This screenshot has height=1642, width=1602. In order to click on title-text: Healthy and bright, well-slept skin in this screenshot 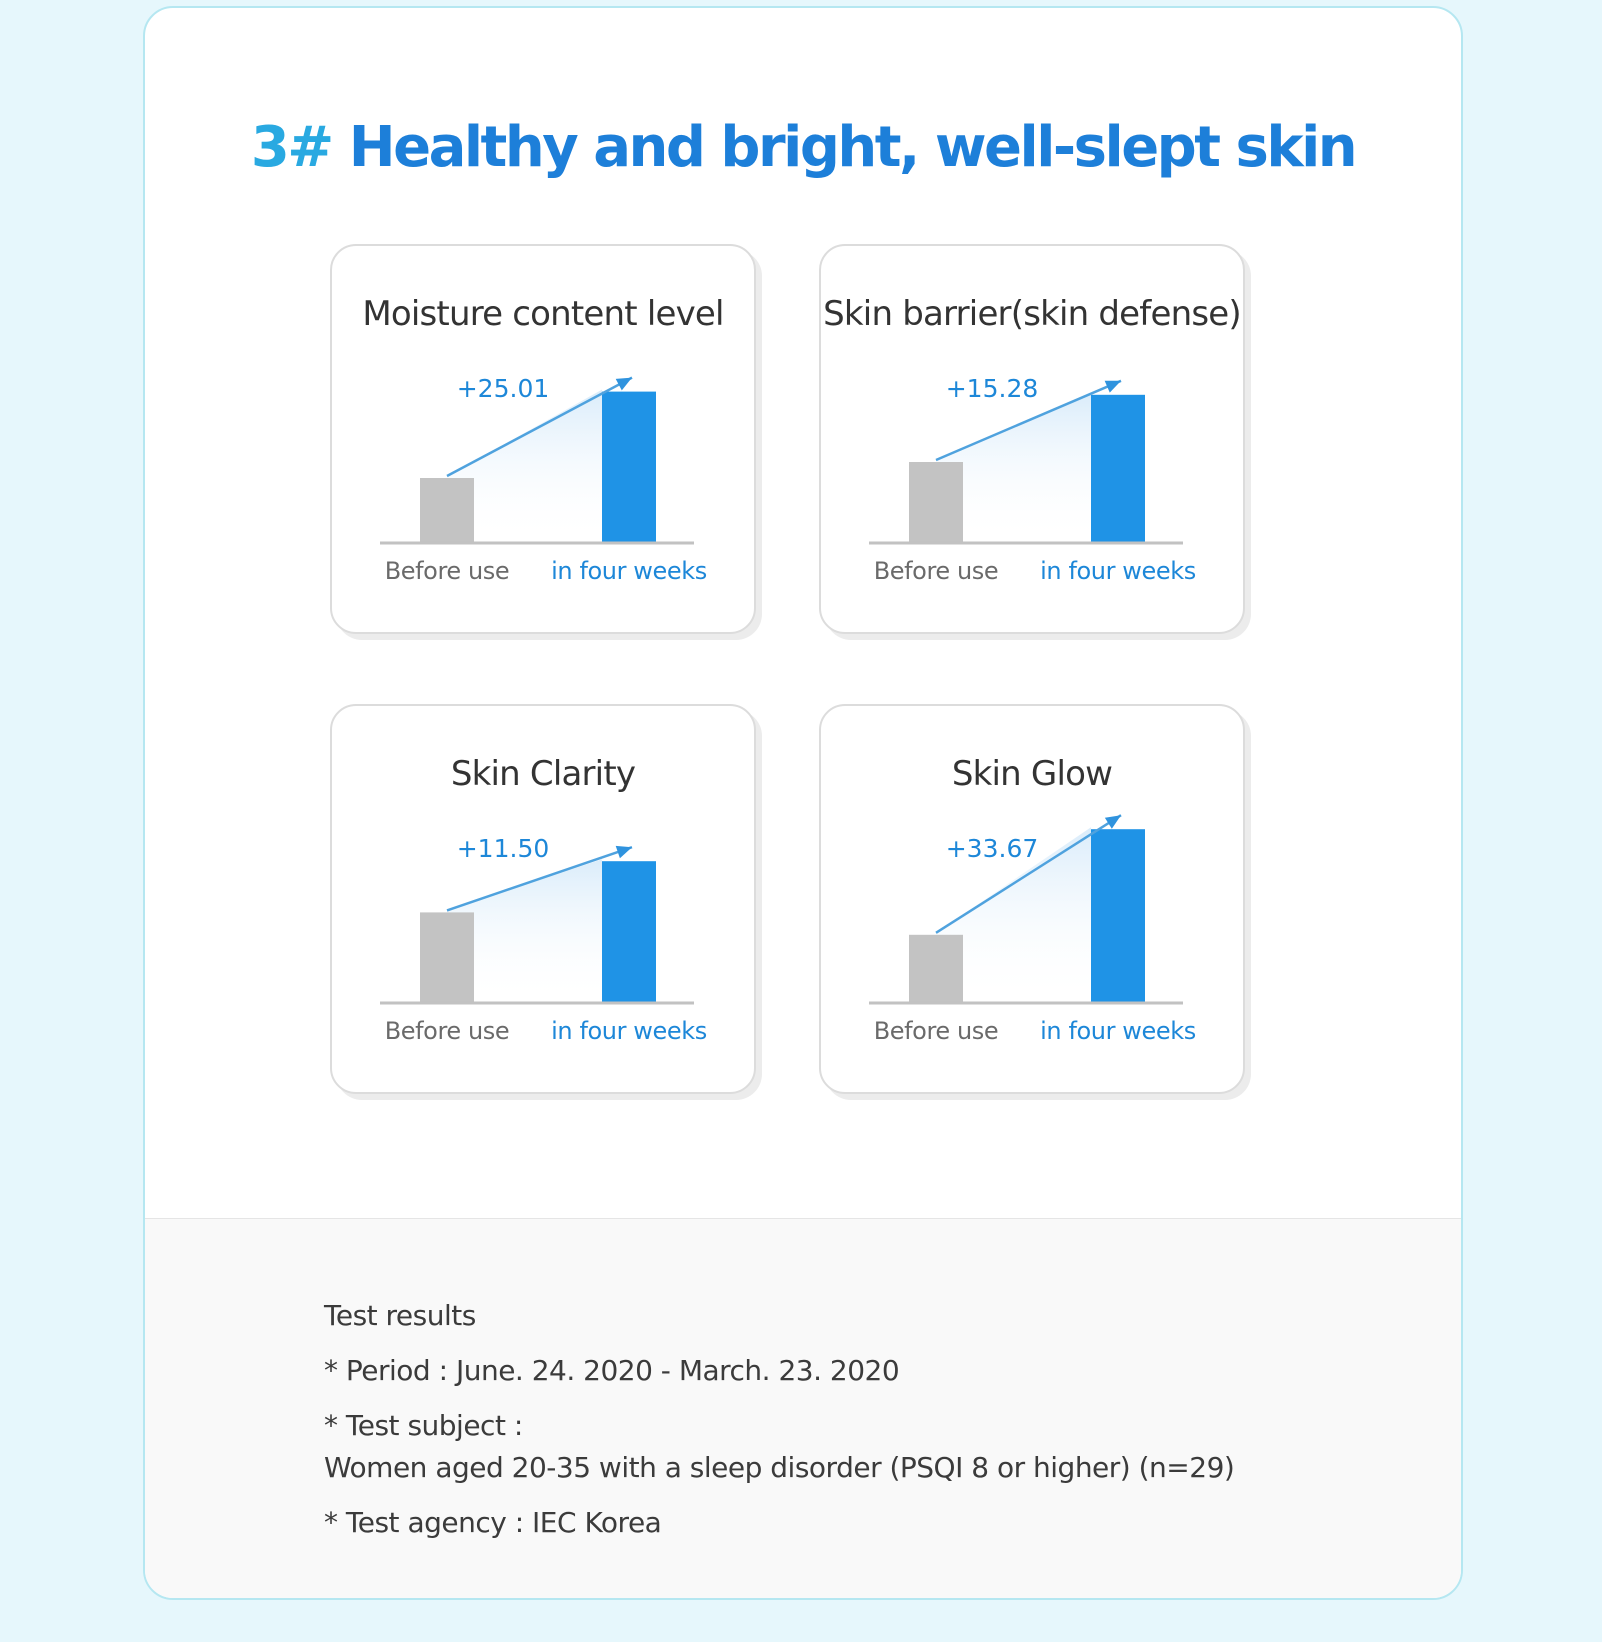, I will do `click(853, 147)`.